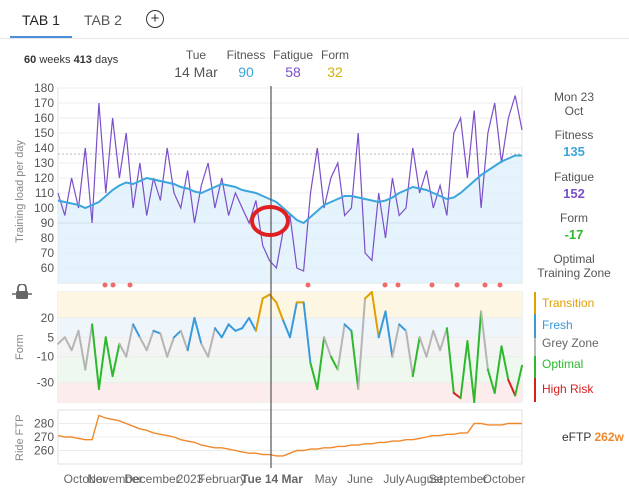 Image resolution: width=629 pixels, height=489 pixels. What do you see at coordinates (103, 20) in the screenshot?
I see `tab-2: TAB 2` at bounding box center [103, 20].